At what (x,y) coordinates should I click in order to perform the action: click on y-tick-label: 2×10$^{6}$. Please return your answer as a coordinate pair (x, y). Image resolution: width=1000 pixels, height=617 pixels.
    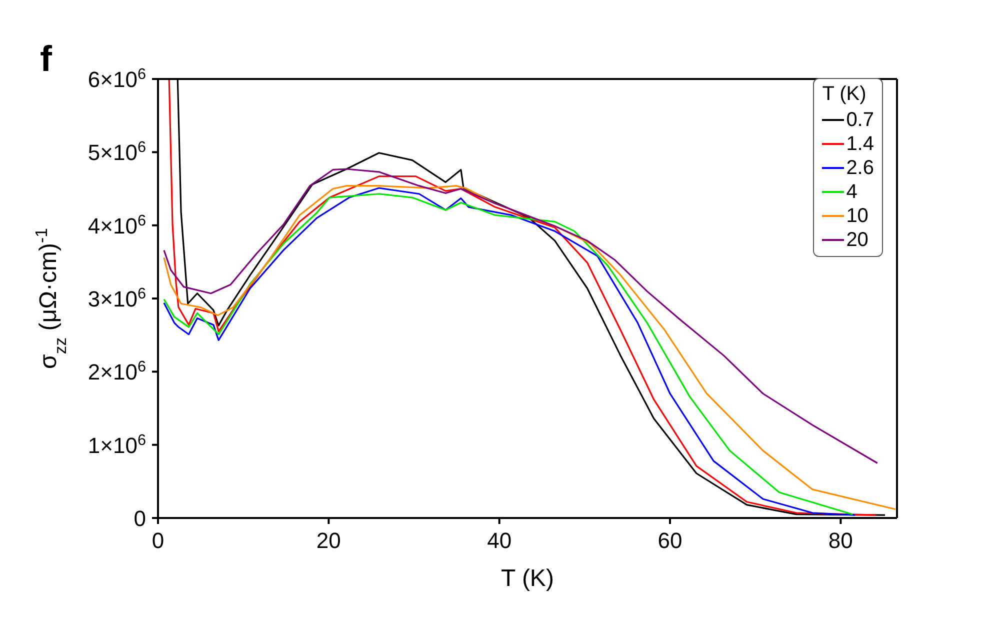
    Looking at the image, I should click on (117, 371).